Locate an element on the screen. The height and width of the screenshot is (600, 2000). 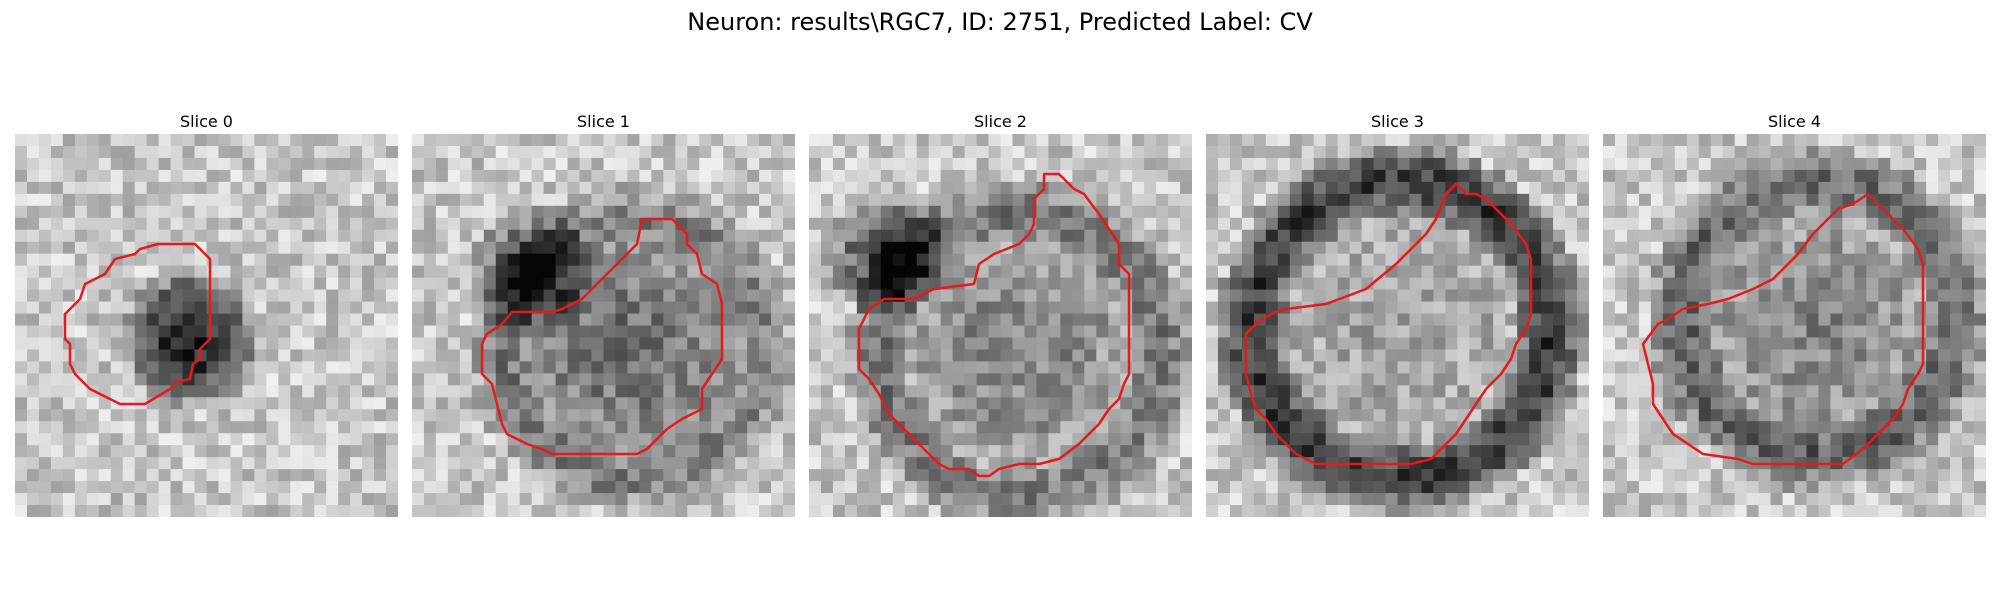
slice-panel-1: Slice 1 is located at coordinates (603, 313).